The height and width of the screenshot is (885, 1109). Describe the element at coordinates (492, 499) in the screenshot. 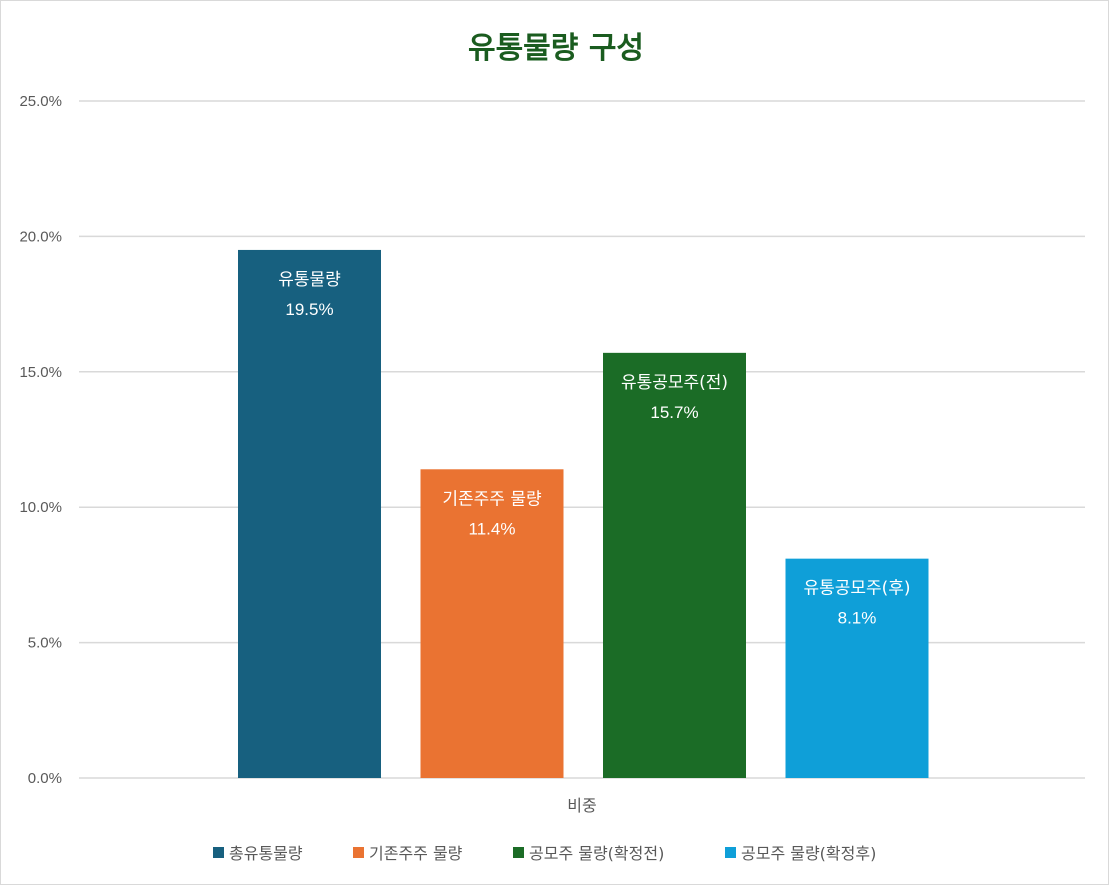

I see `bar-label-name: 기존주주 물량` at that location.